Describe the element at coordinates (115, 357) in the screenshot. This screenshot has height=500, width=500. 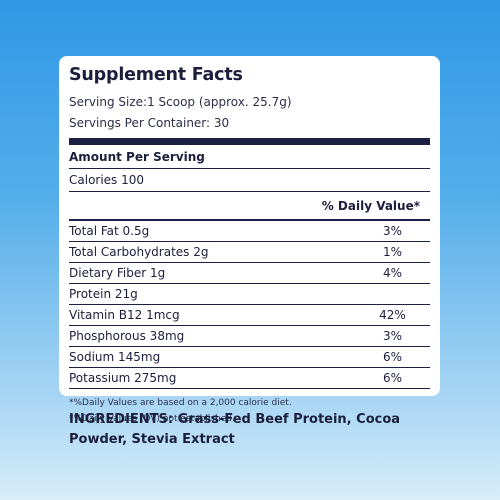
I see `nutrient-name: Sodium 145mg` at that location.